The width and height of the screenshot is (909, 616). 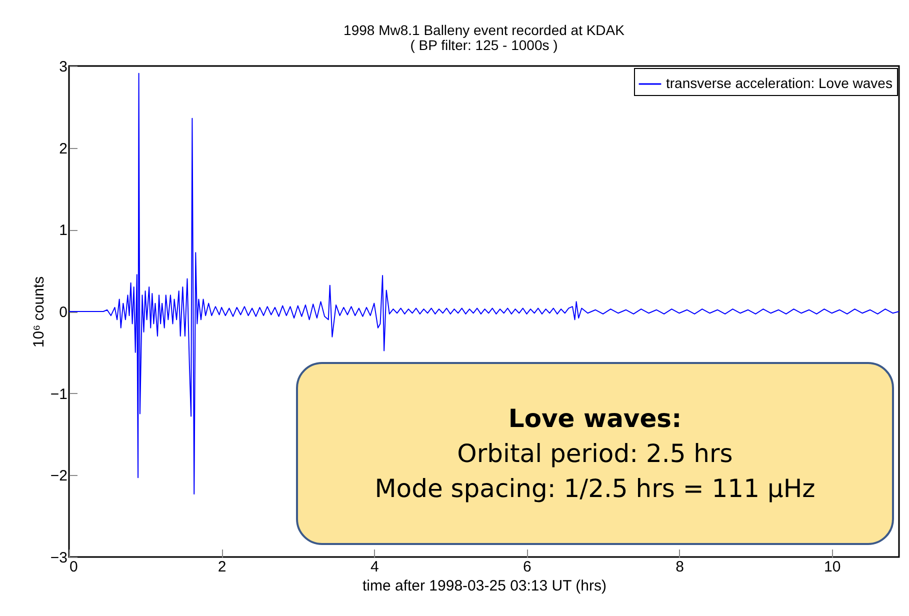 I want to click on annotation: Orbital period: 2.5 hrs, so click(x=595, y=454).